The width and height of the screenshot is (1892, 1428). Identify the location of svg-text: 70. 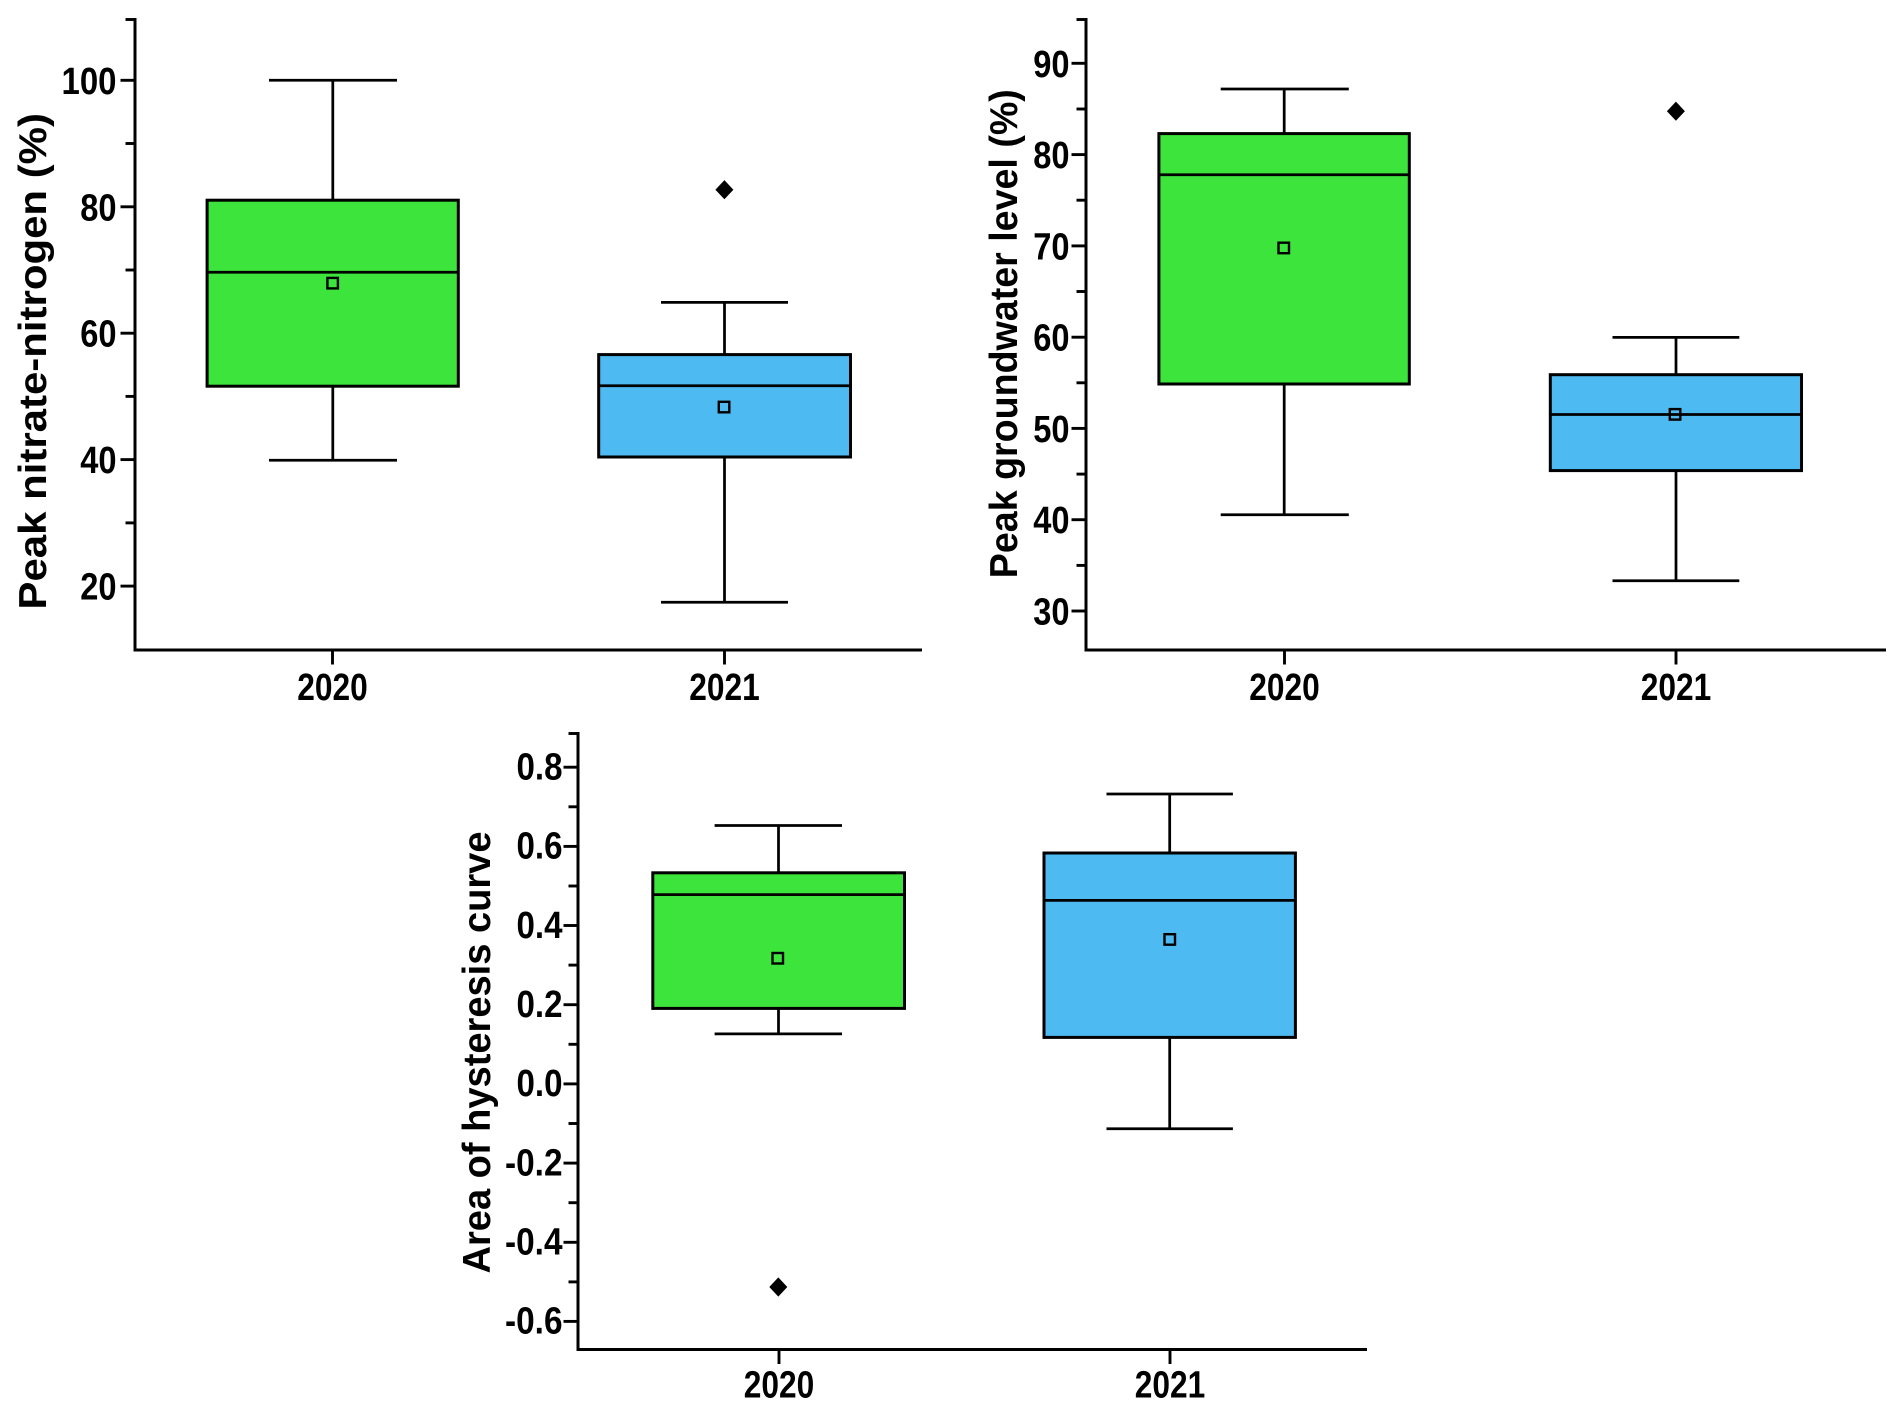
(1051, 247).